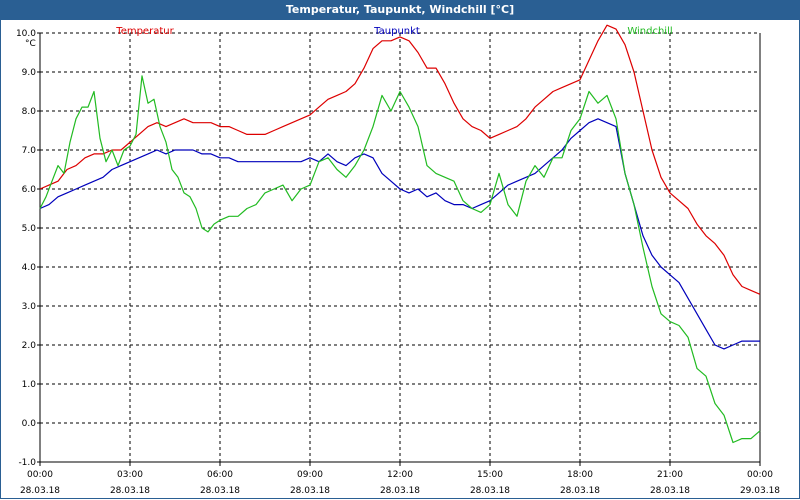 The image size is (800, 500). Describe the element at coordinates (29, 346) in the screenshot. I see `y-tick-label: 2.0` at that location.